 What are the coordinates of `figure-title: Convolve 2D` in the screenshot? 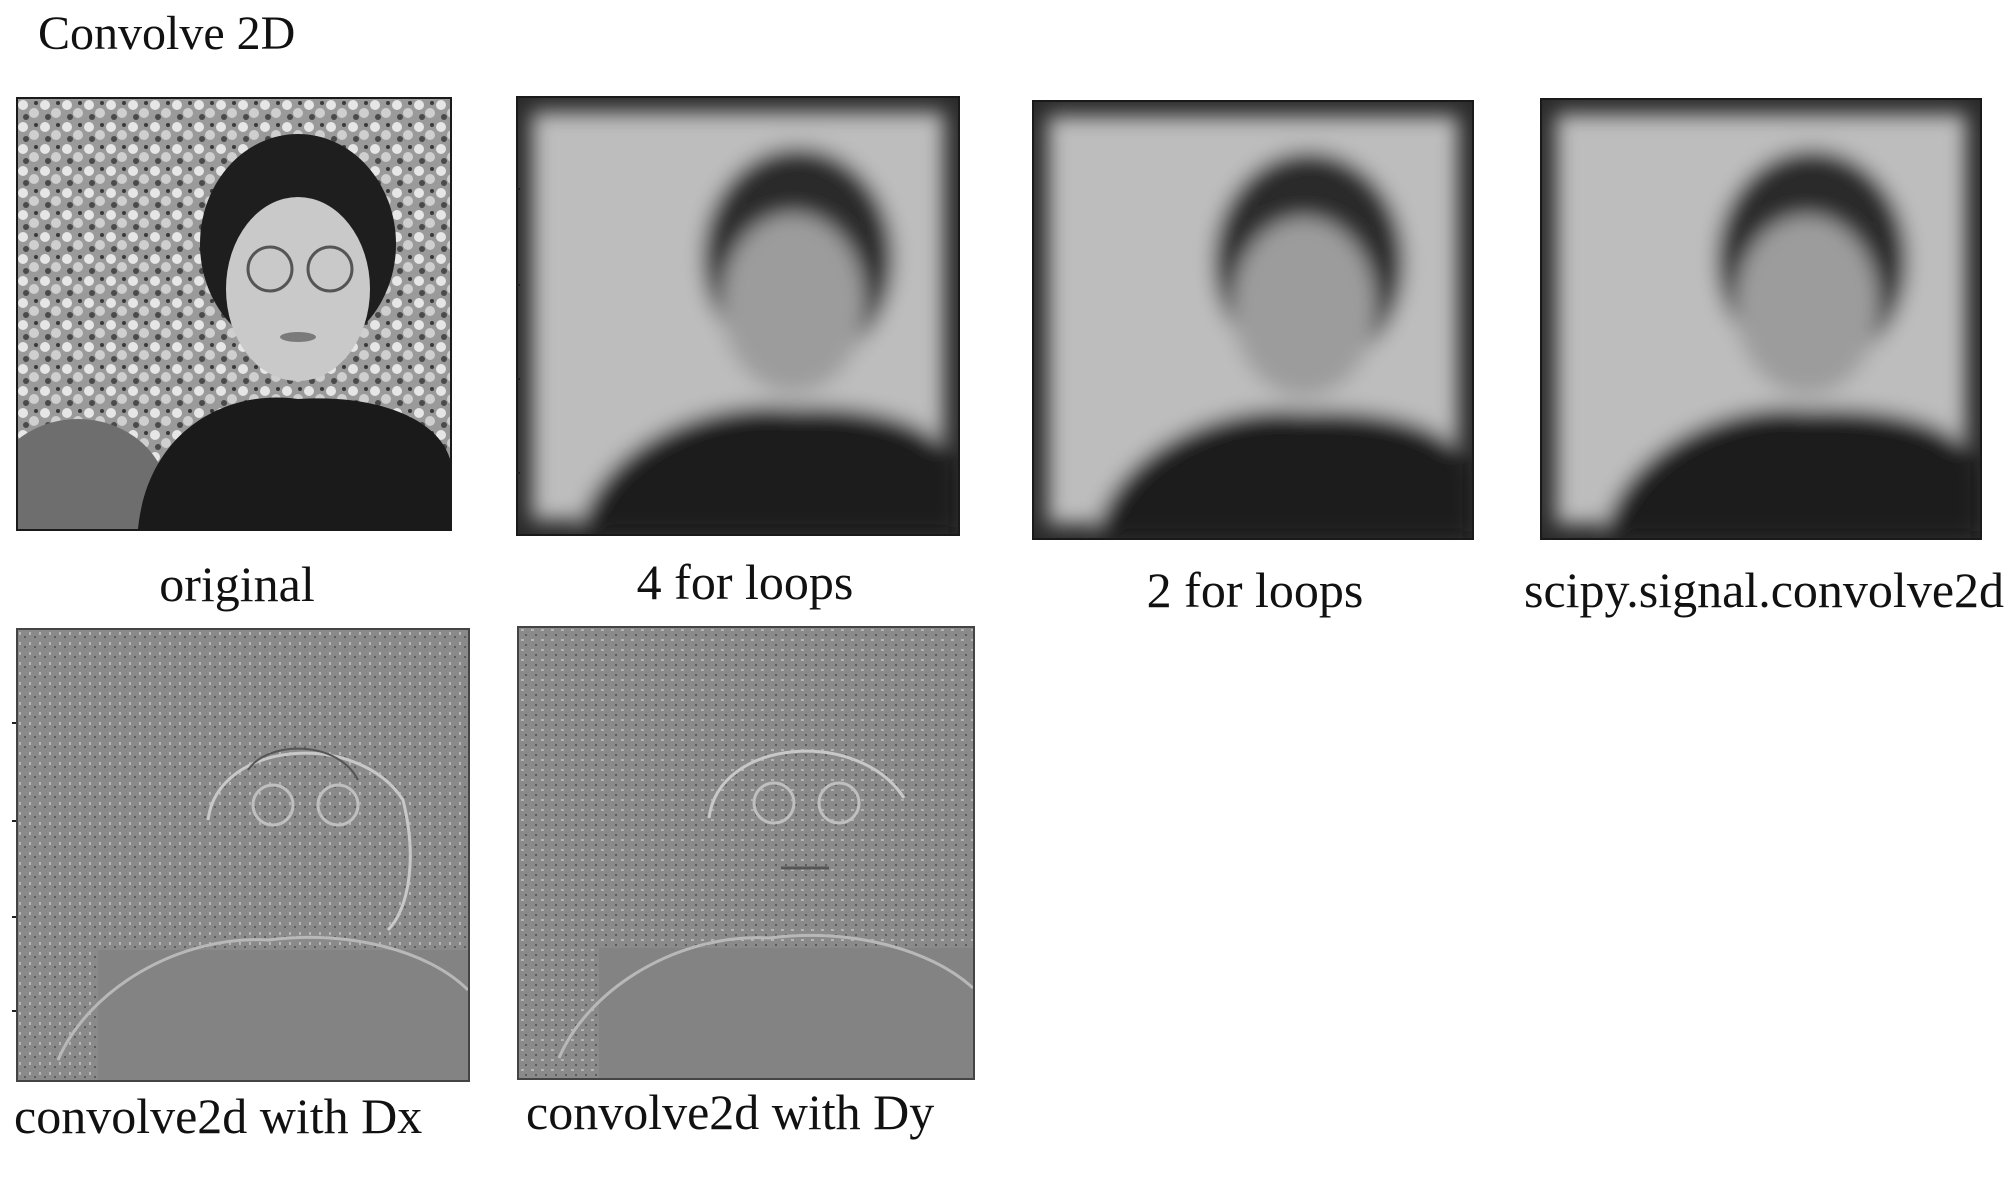 It's located at (167, 33).